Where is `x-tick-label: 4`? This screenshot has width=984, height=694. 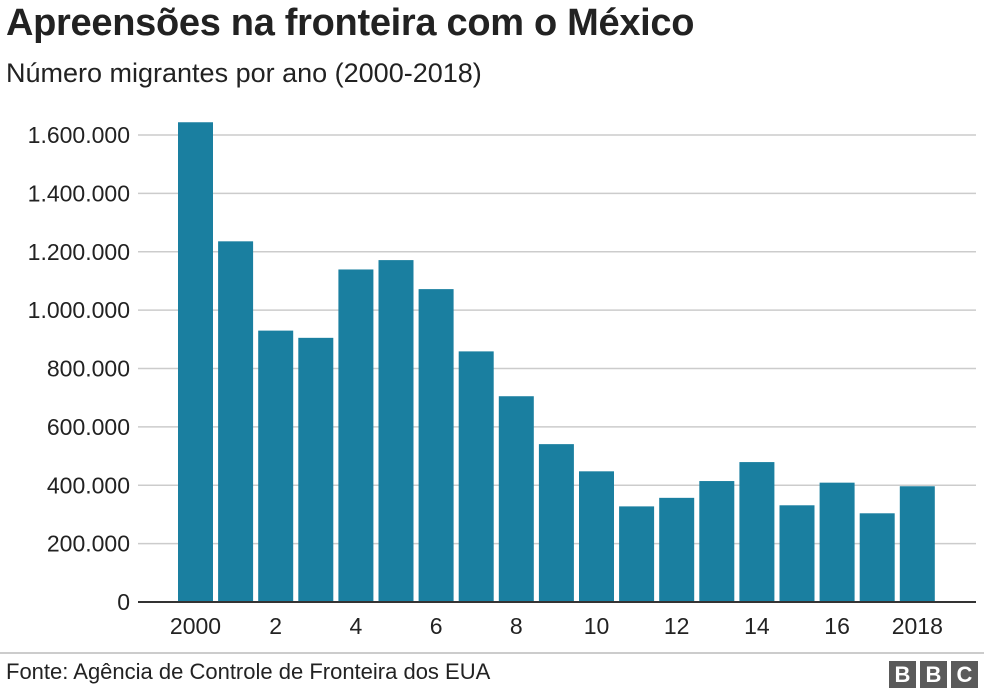
x-tick-label: 4 is located at coordinates (356, 626).